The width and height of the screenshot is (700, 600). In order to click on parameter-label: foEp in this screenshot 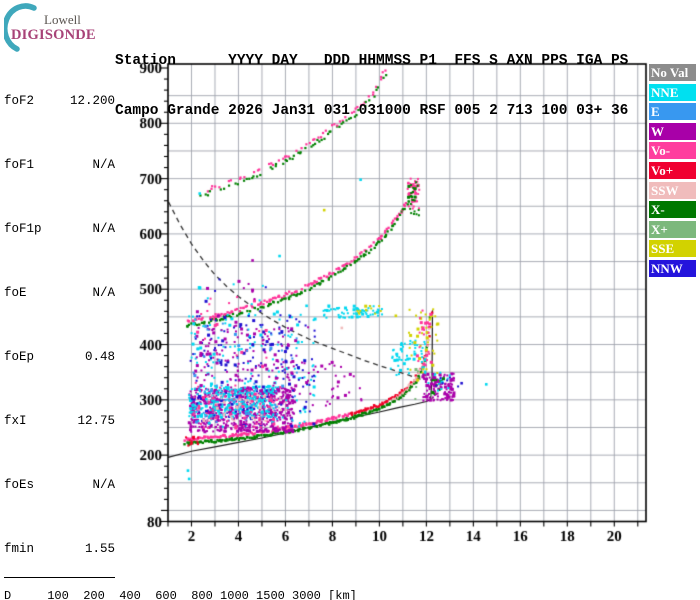, I will do `click(19, 357)`.